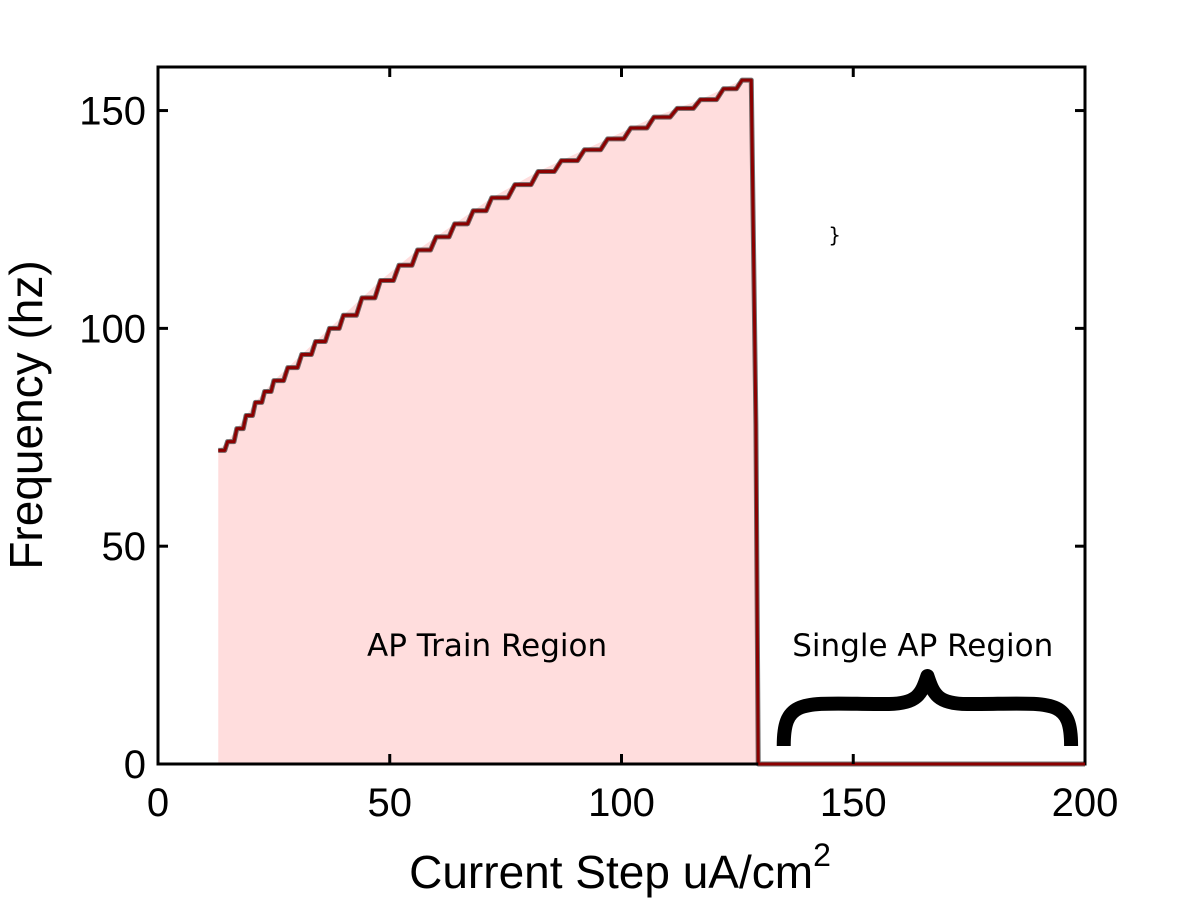 Image resolution: width=1200 pixels, height=900 pixels. I want to click on x-axis-label: Current Step uA/cm, so click(611, 872).